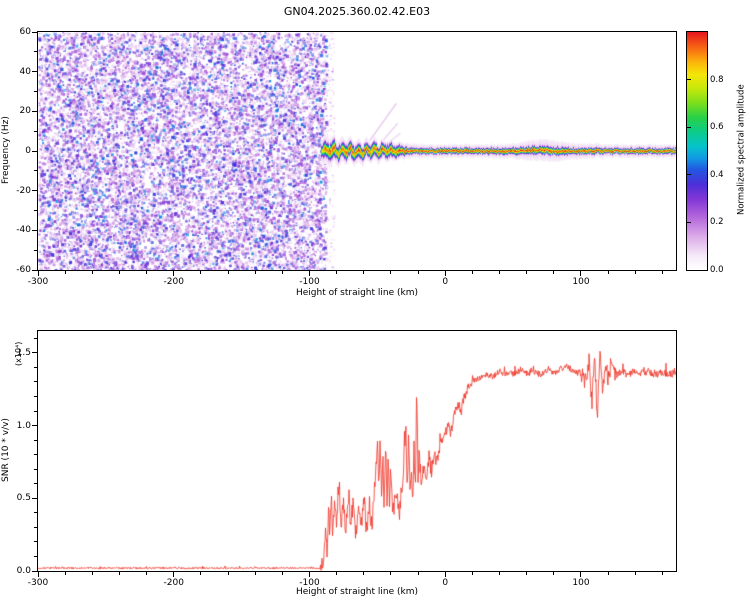 Image resolution: width=750 pixels, height=600 pixels. Describe the element at coordinates (23, 425) in the screenshot. I see `y-tick-label: 1.0` at that location.